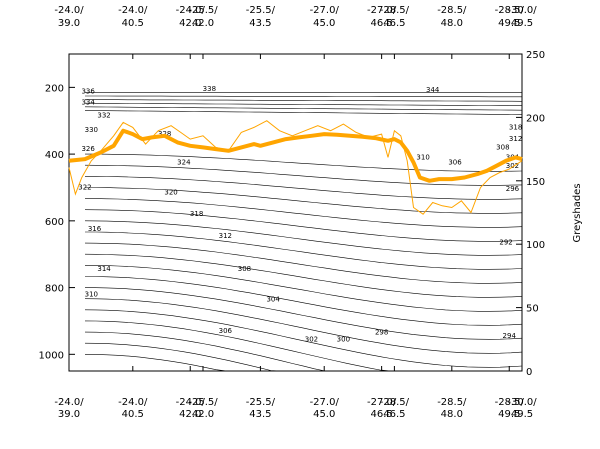  What do you see at coordinates (532, 309) in the screenshot?
I see `y-right-tick-label: 50` at bounding box center [532, 309].